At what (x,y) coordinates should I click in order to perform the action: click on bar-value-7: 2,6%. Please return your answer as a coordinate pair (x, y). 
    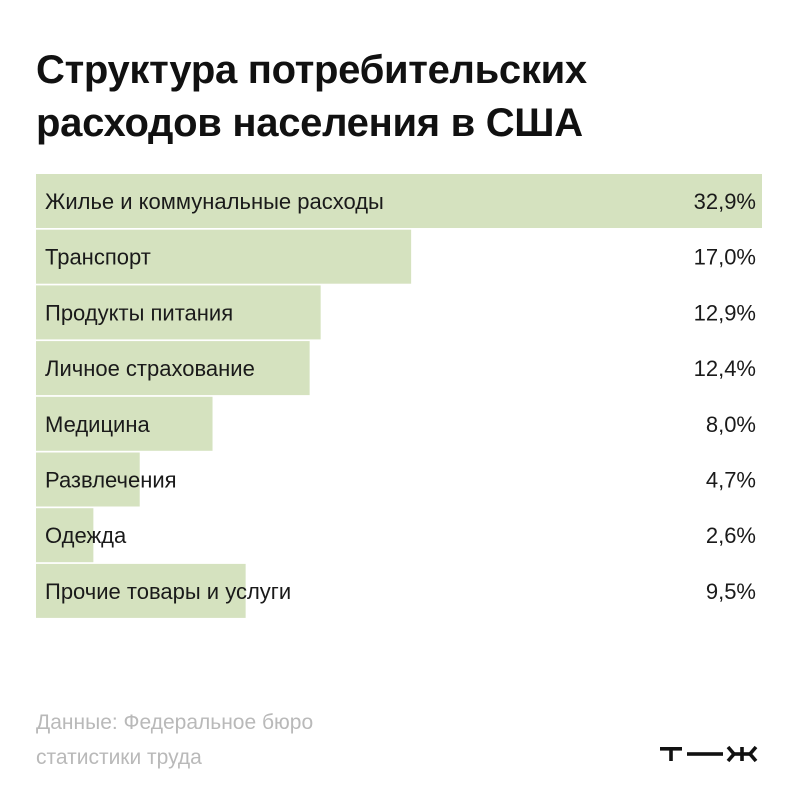
    Looking at the image, I should click on (731, 535).